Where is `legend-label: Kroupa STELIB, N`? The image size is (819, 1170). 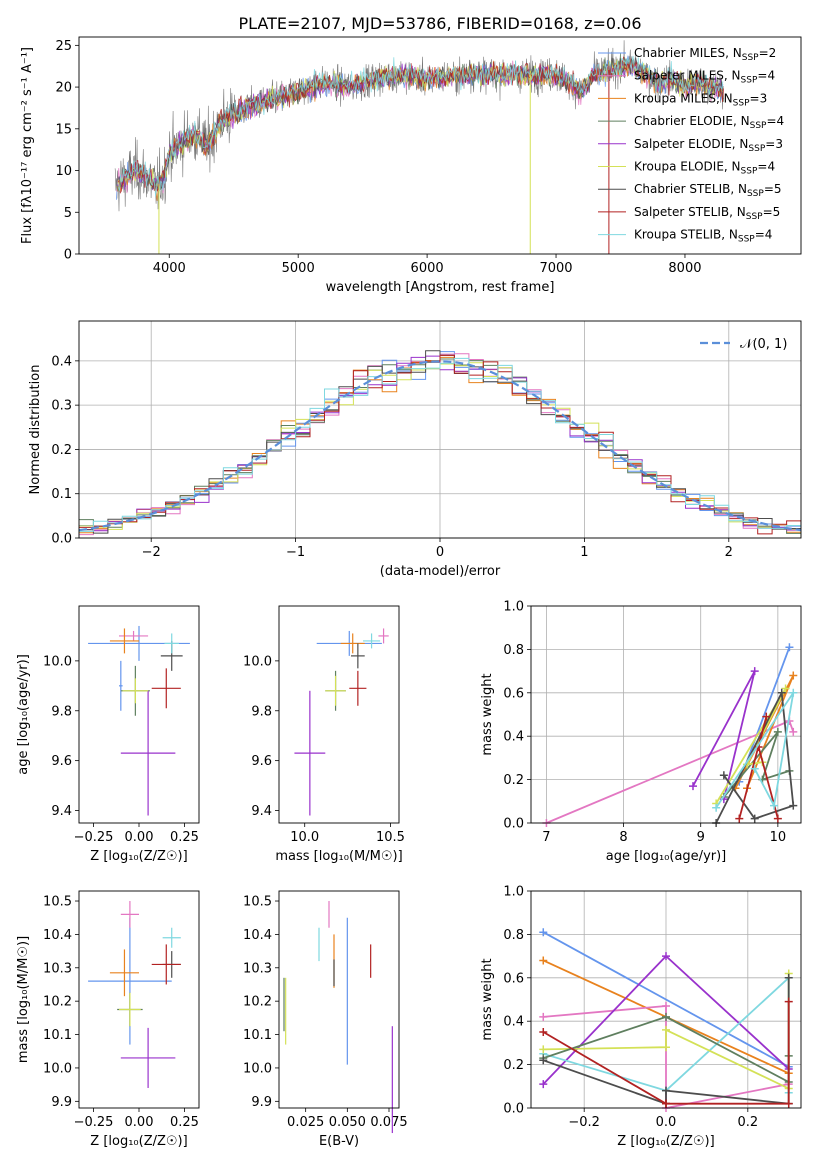 legend-label: Kroupa STELIB, N is located at coordinates (686, 235).